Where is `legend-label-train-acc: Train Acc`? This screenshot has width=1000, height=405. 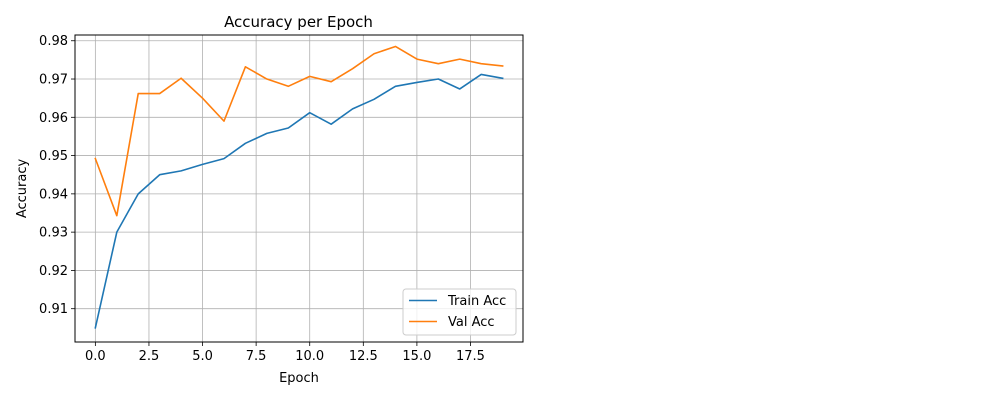 legend-label-train-acc: Train Acc is located at coordinates (476, 301).